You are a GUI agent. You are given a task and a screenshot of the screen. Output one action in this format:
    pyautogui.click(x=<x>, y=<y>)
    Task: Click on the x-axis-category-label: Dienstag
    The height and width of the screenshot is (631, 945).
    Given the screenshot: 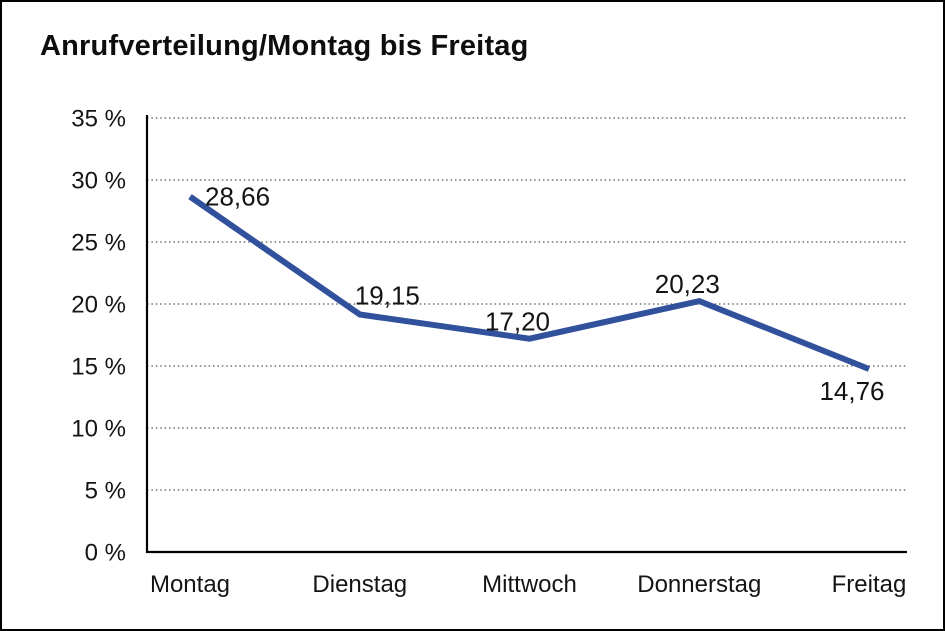 What is the action you would take?
    pyautogui.click(x=359, y=584)
    